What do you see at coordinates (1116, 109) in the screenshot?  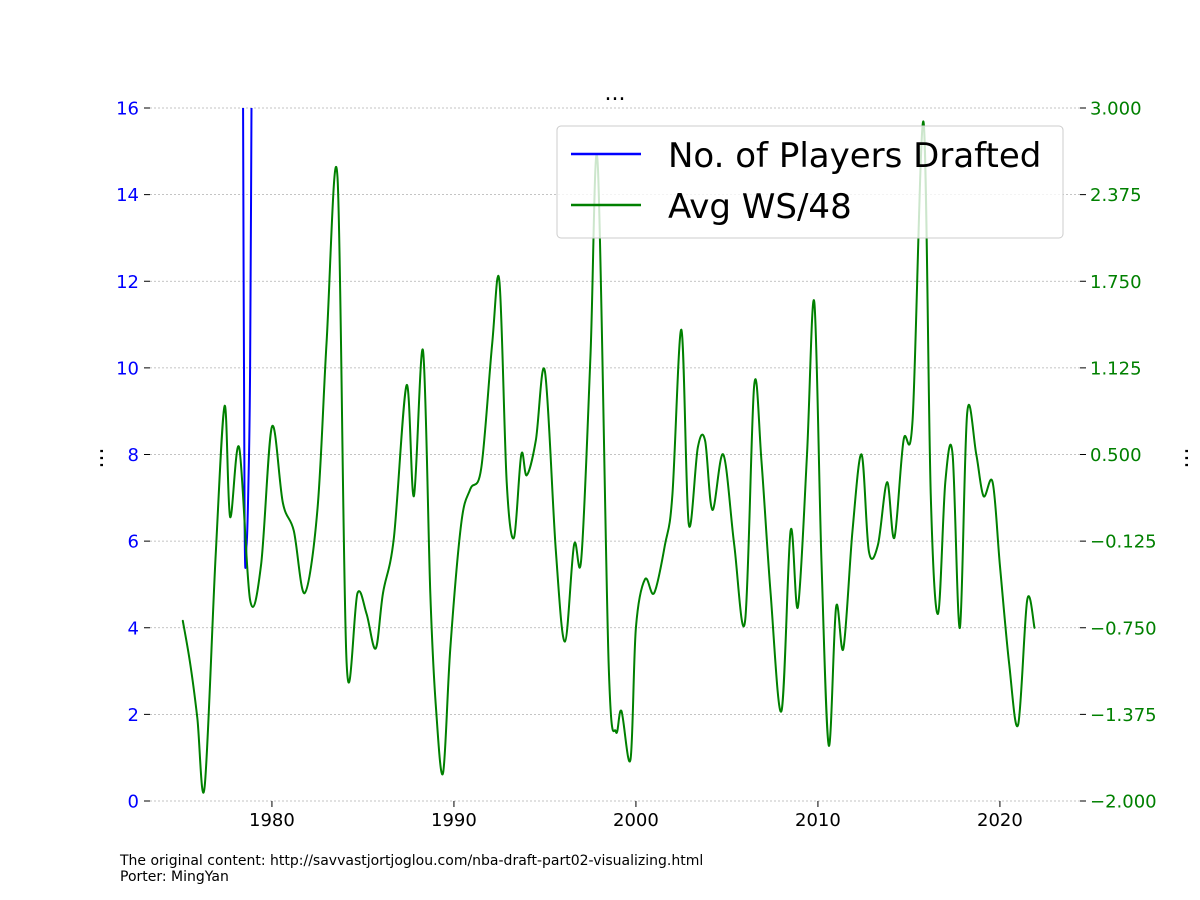 I see `right-tick-label: 3.000` at bounding box center [1116, 109].